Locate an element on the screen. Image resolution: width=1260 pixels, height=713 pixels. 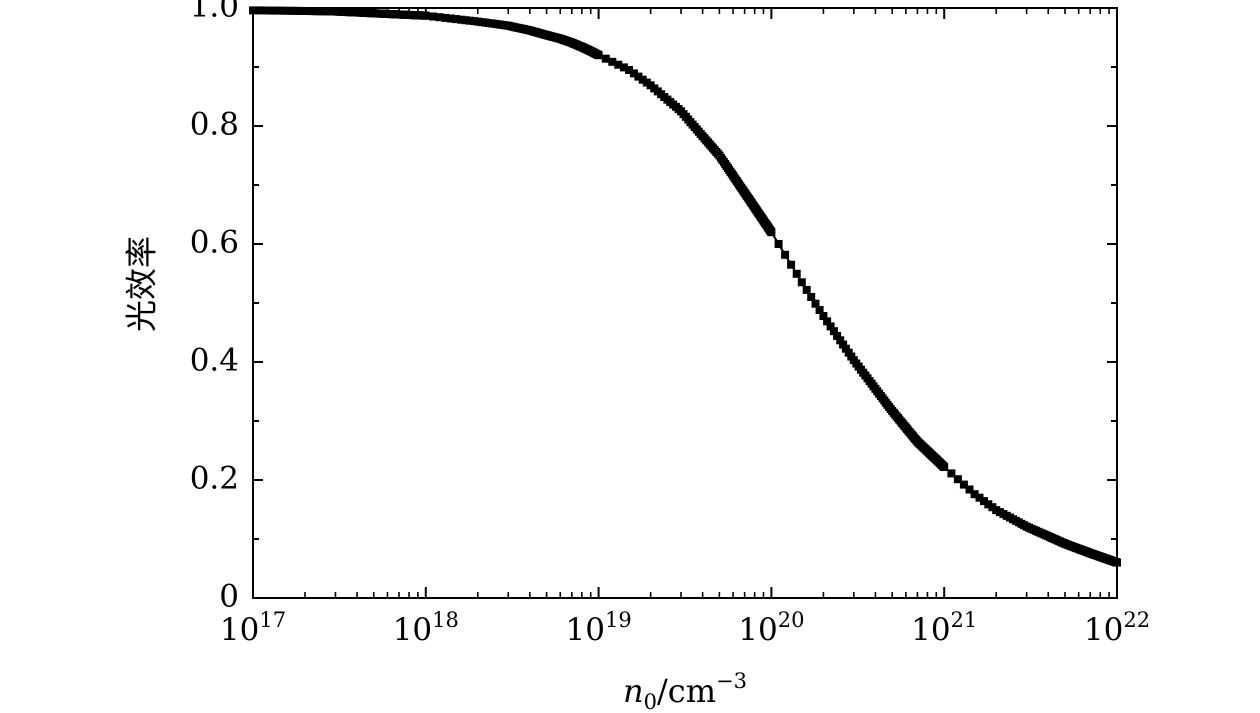
x-tick-label: 1021 is located at coordinates (944, 628).